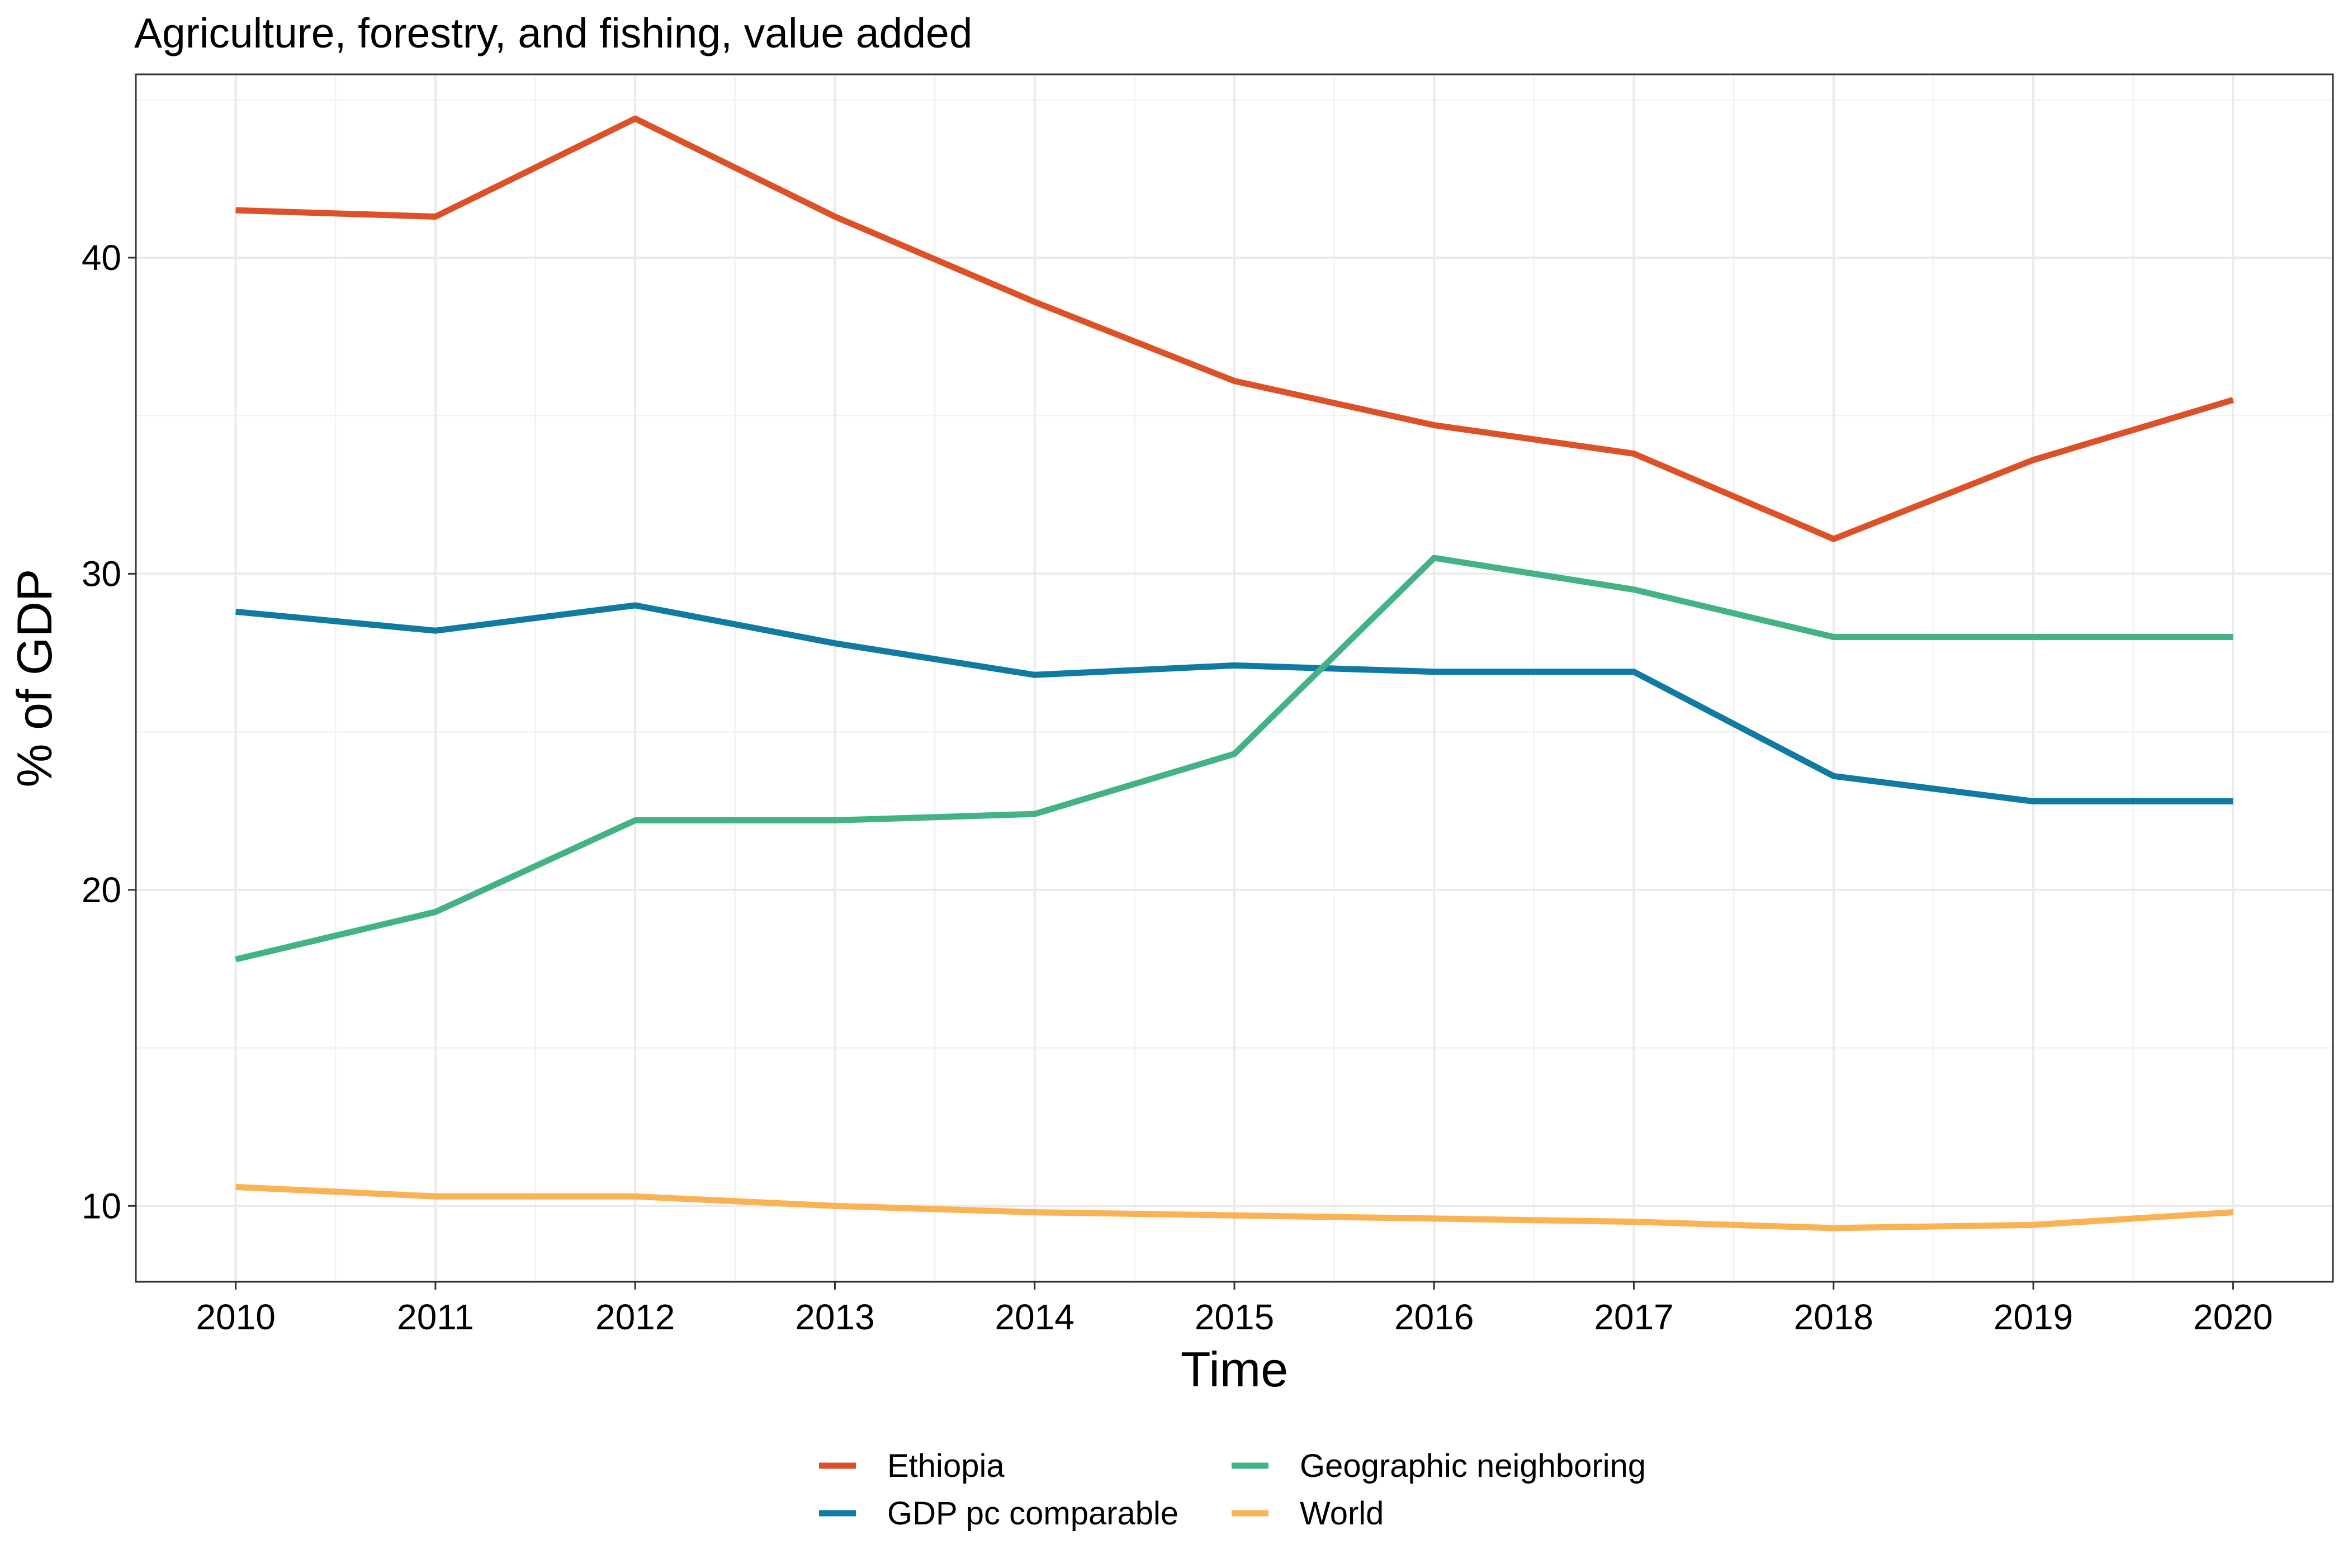  Describe the element at coordinates (101, 573) in the screenshot. I see `y-tick-label: 30` at that location.